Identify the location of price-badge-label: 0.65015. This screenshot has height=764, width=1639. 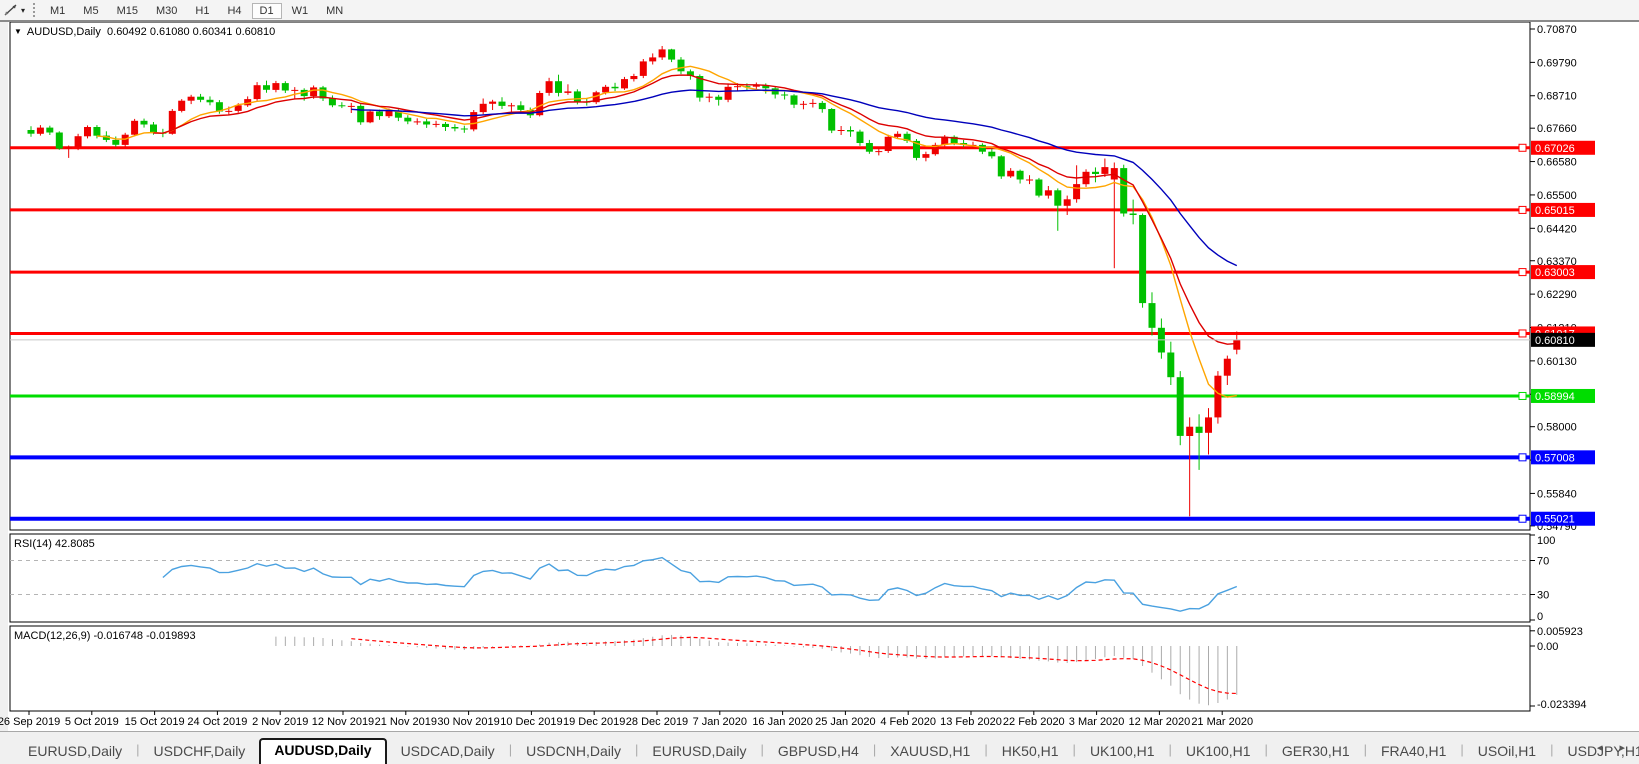
(1555, 211).